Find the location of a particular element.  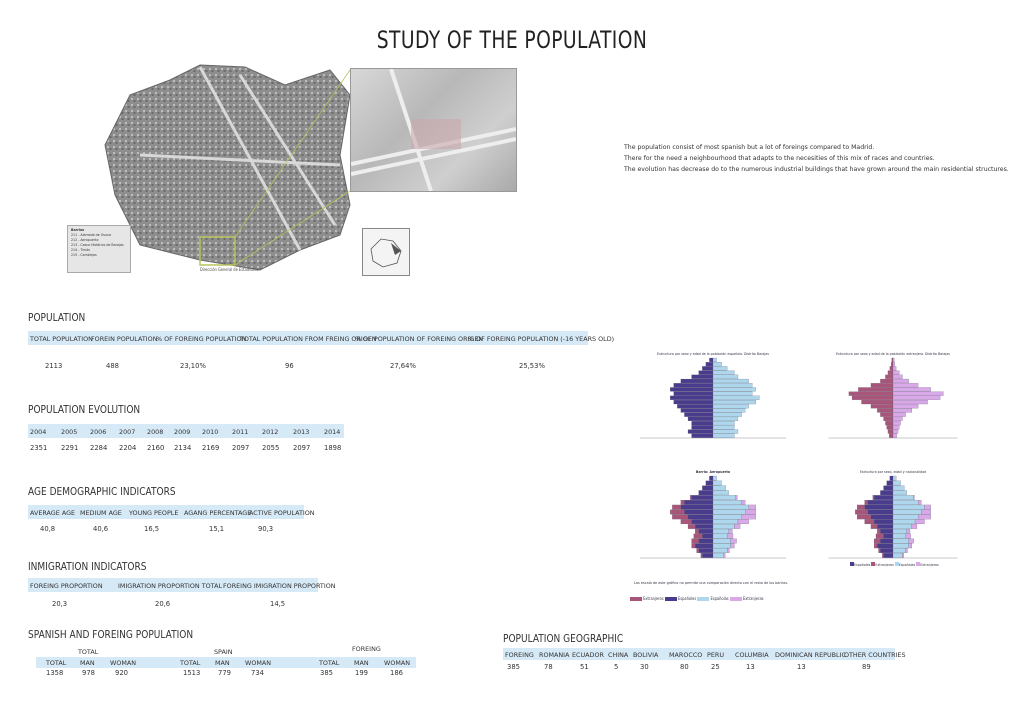

year-header: 2004 is located at coordinates (38, 432).